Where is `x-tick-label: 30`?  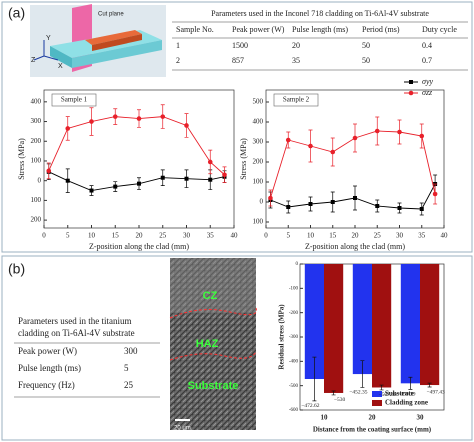
x-tick-label: 30 is located at coordinates (421, 418).